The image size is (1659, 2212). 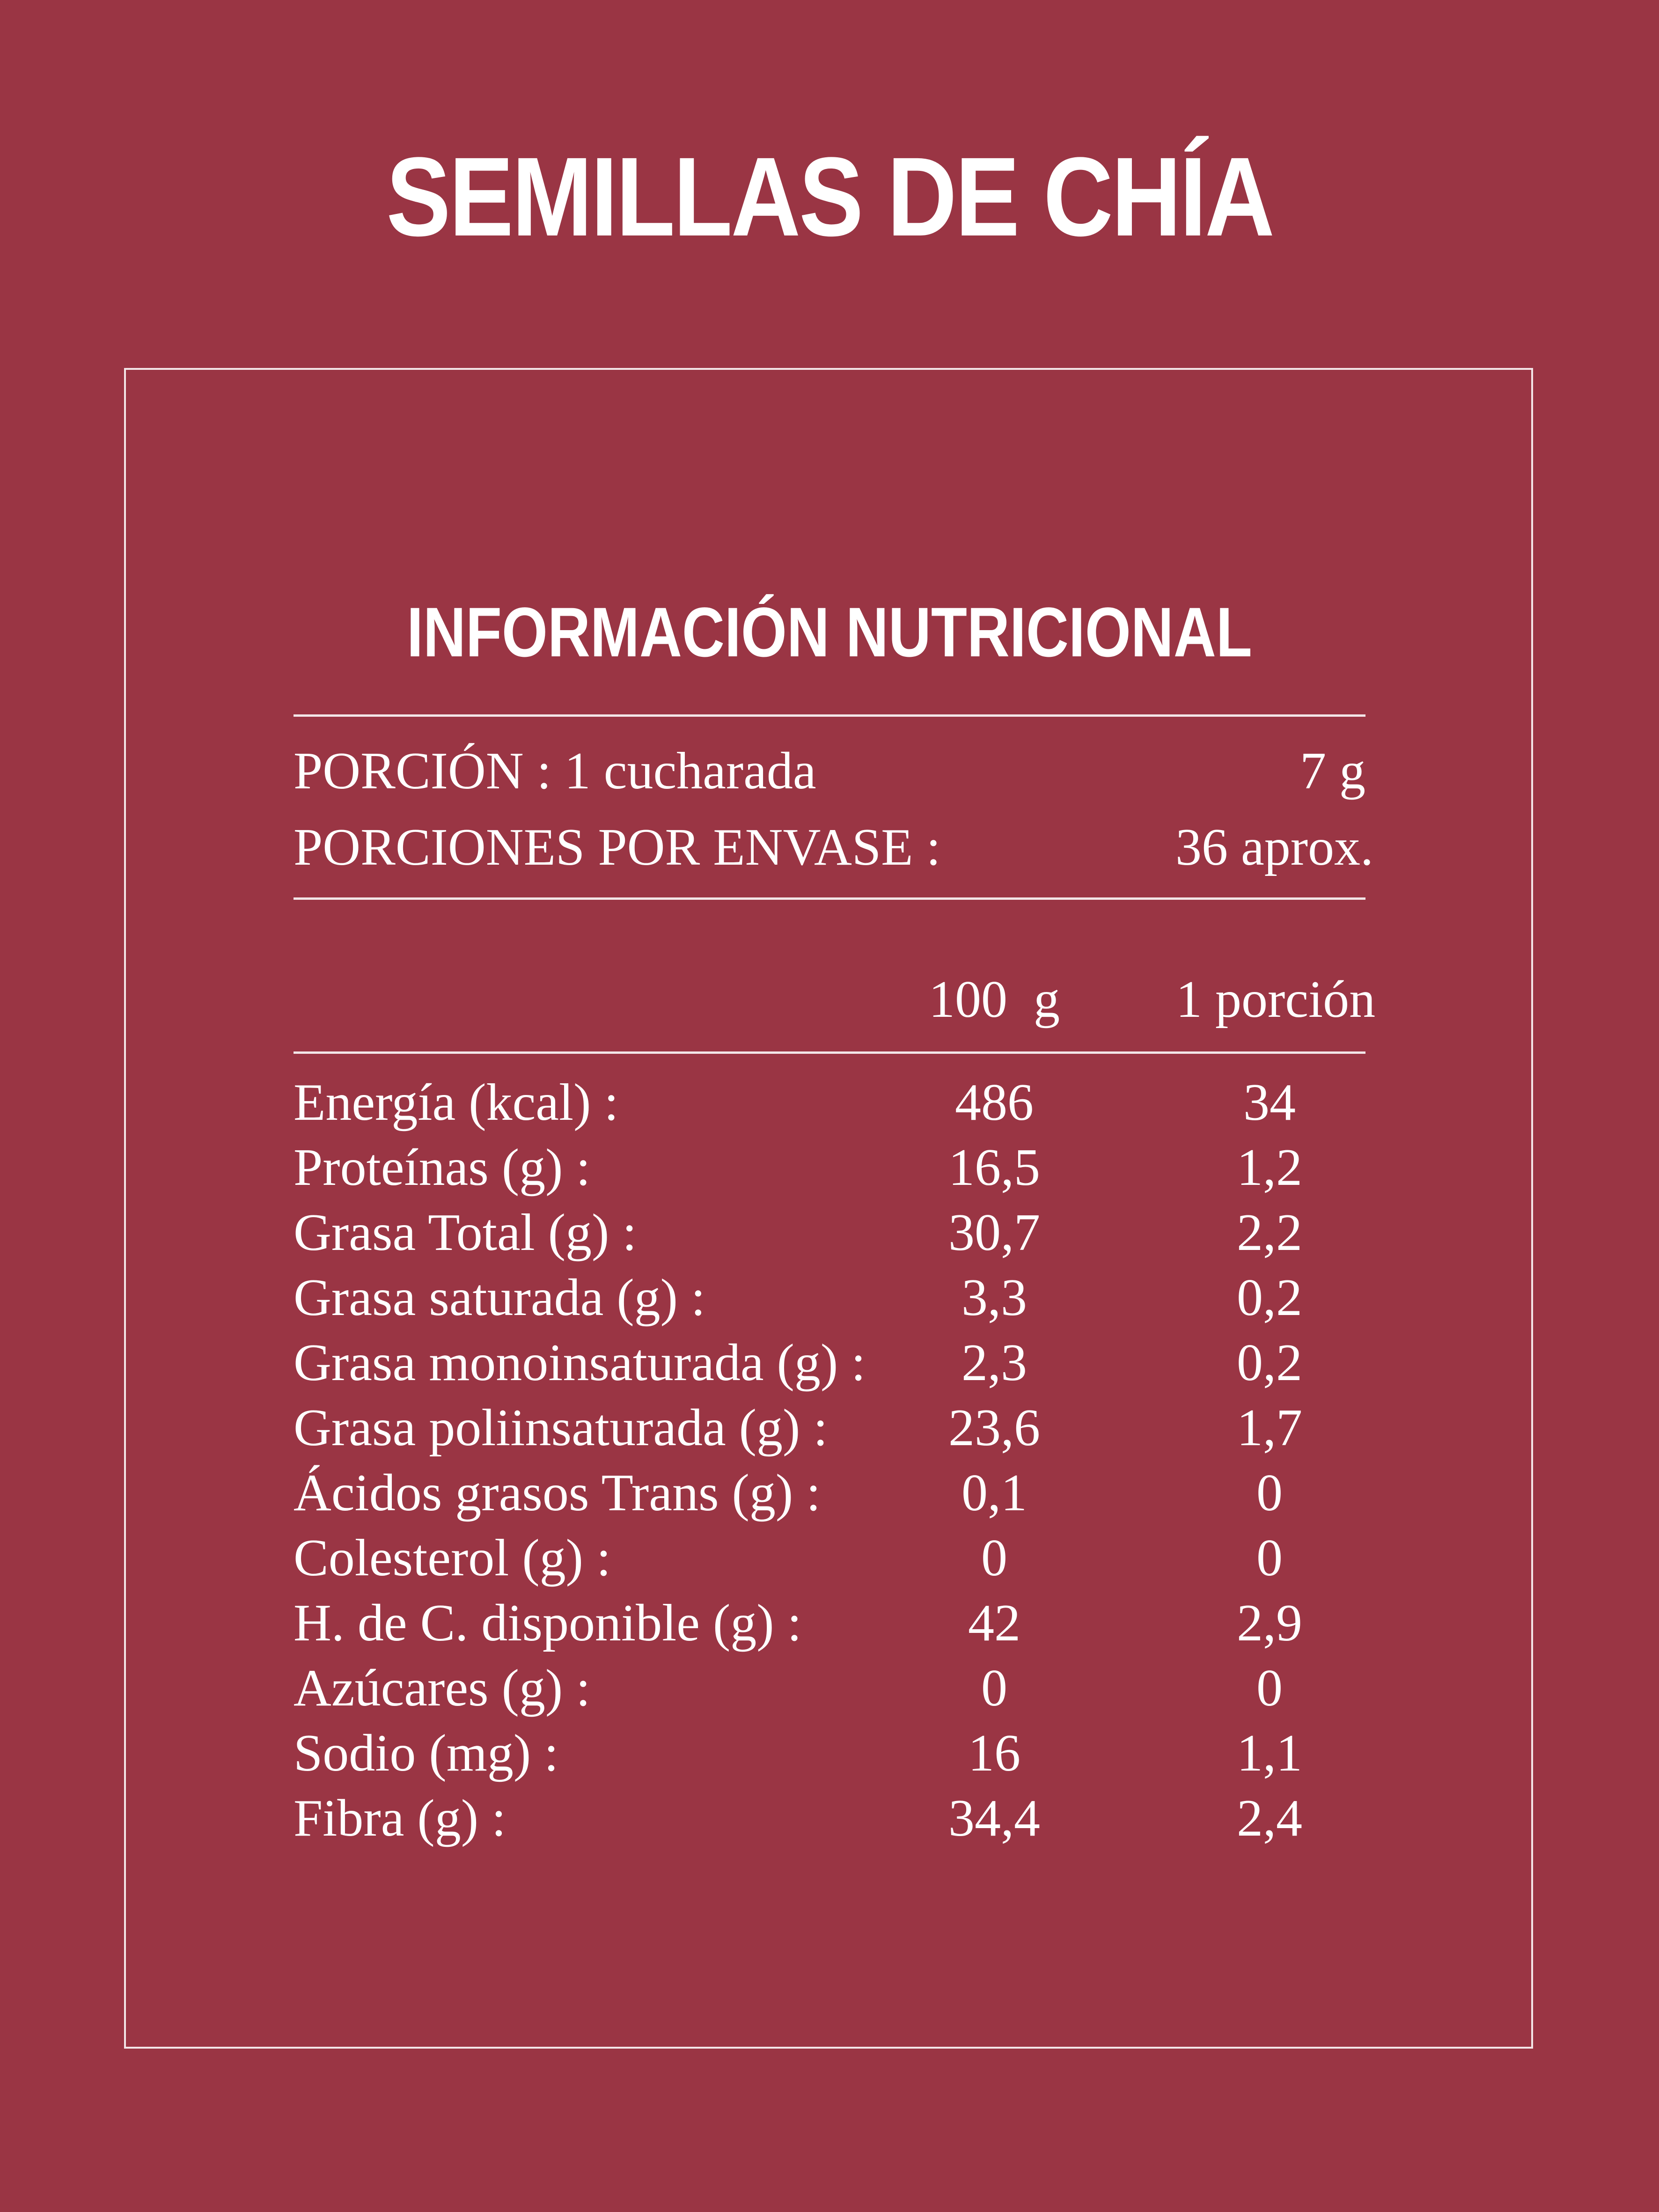 I want to click on nutrient-value-100g: 3,3, so click(x=994, y=1298).